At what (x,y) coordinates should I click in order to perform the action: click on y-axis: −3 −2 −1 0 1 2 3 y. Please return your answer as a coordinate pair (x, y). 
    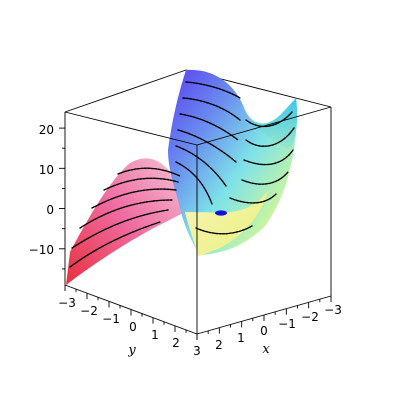
    Looking at the image, I should click on (129, 327).